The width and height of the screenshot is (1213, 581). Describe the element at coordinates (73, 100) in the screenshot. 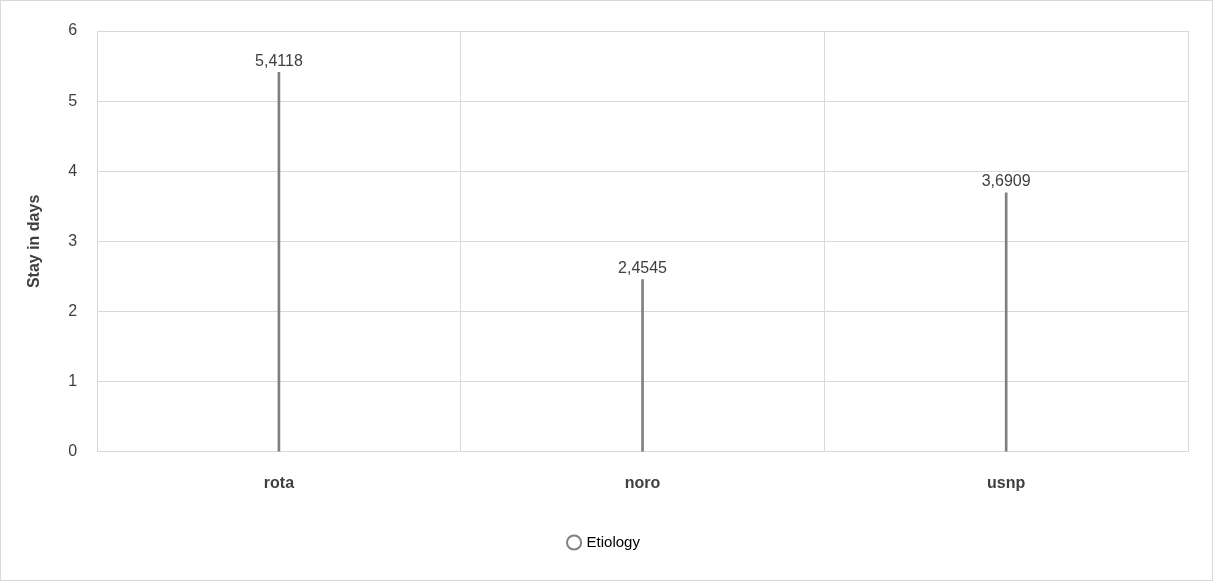

I see `y-tick-label: 5` at that location.